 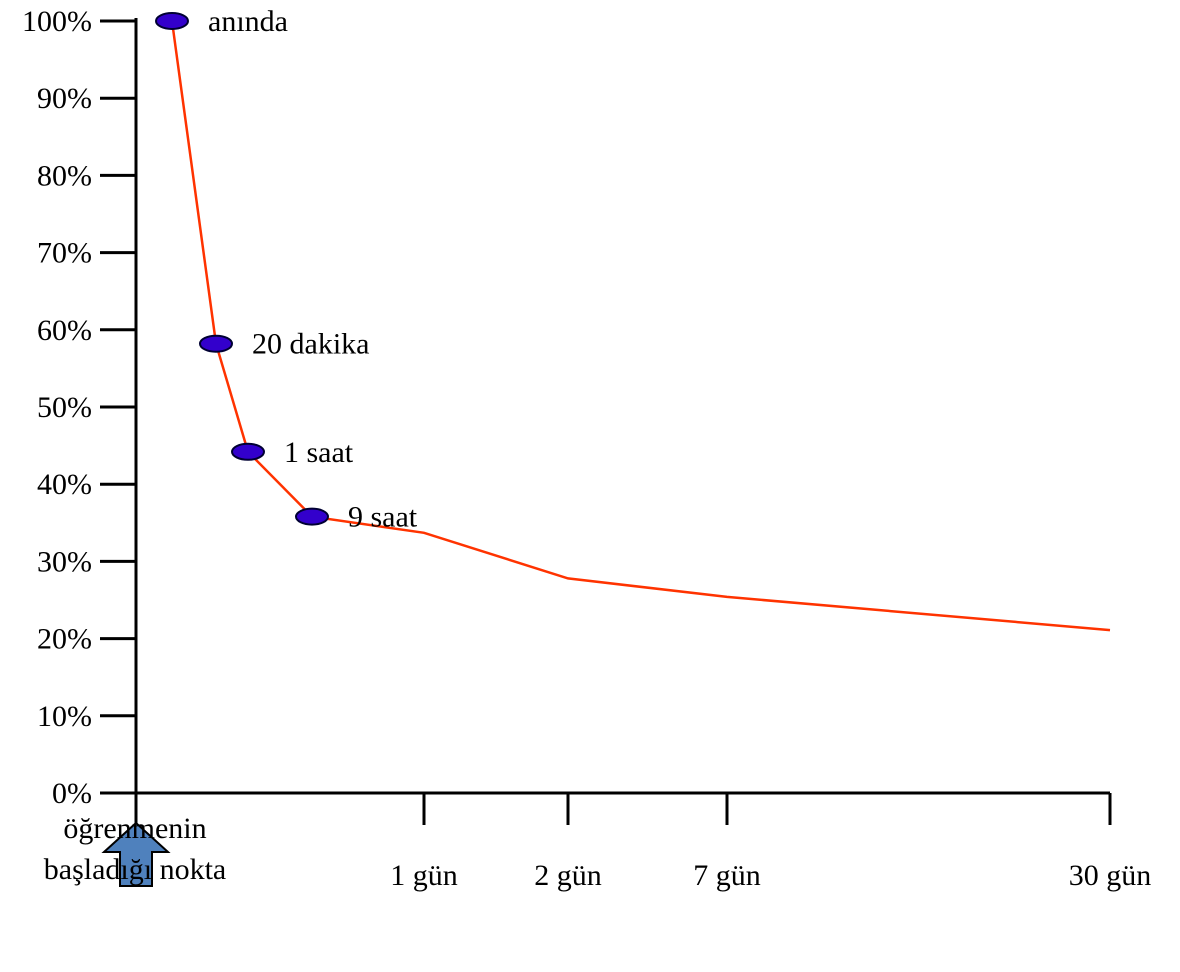 What do you see at coordinates (310, 344) in the screenshot?
I see `data-point-label: 20 dakika` at bounding box center [310, 344].